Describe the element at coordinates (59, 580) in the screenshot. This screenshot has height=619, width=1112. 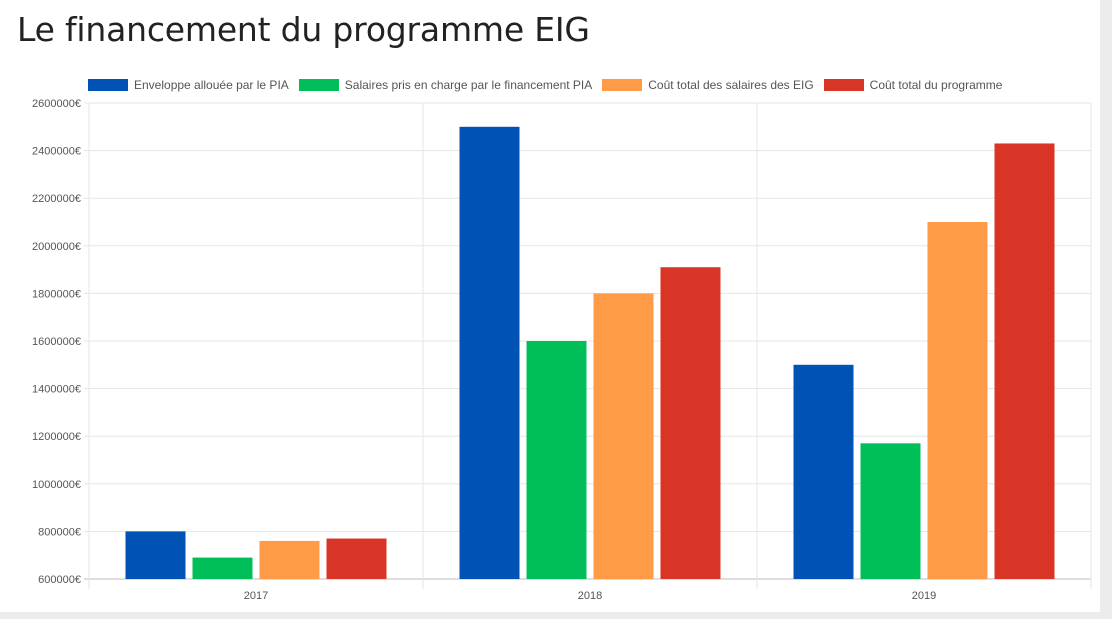
I see `y-tick-label: 600000€` at that location.